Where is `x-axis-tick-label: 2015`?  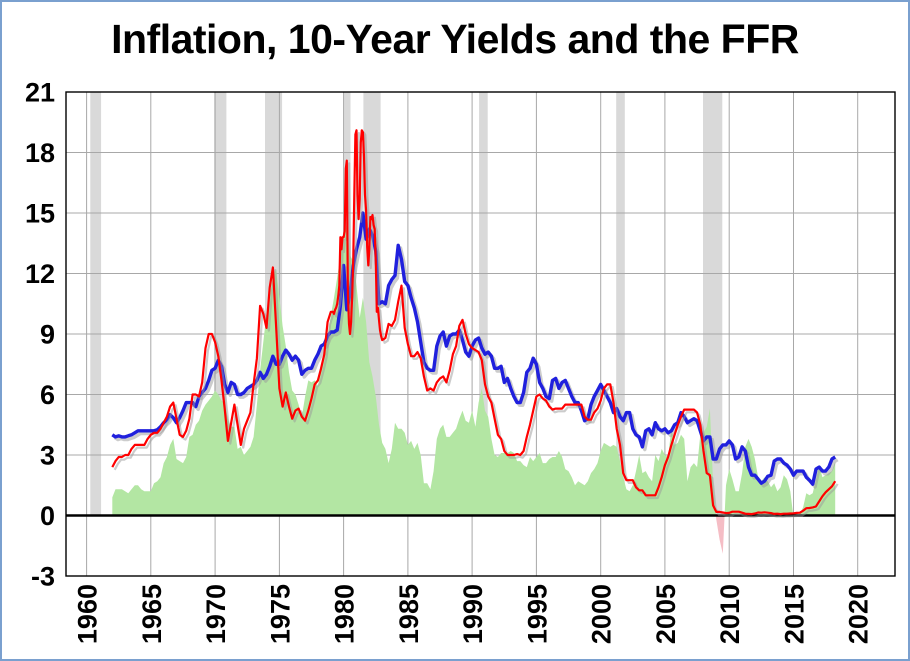 x-axis-tick-label: 2015 is located at coordinates (795, 614).